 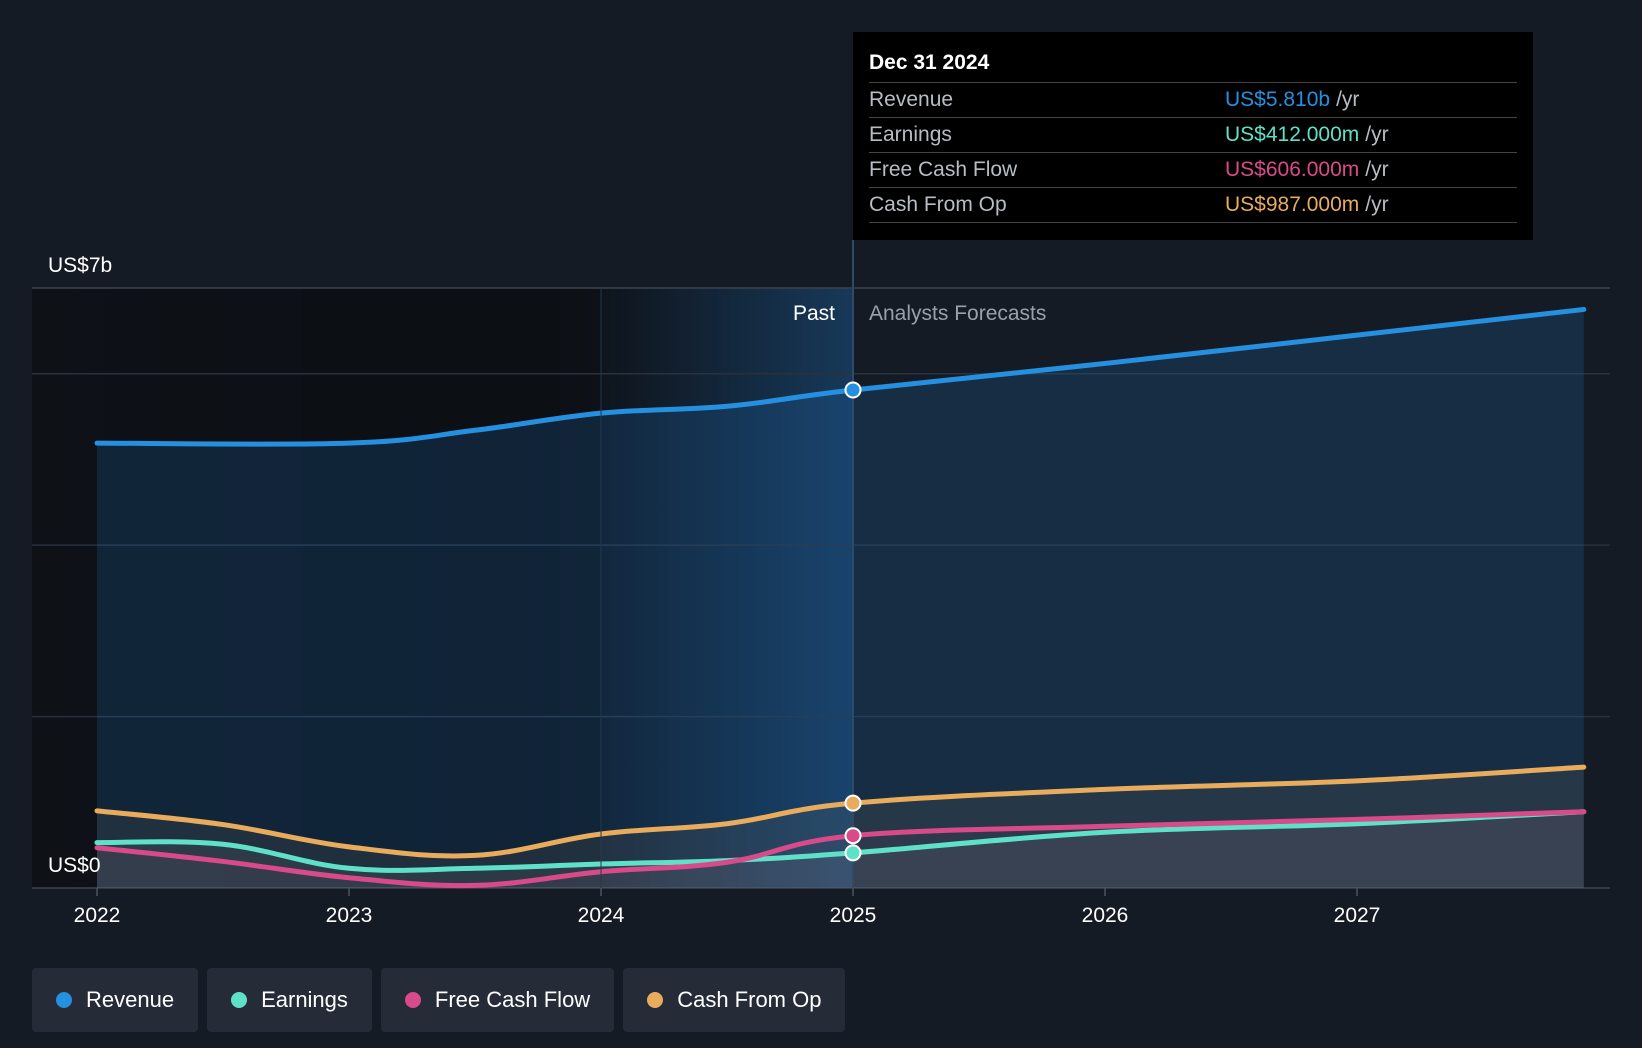 I want to click on tooltip-label: Cash From Op, so click(x=938, y=204).